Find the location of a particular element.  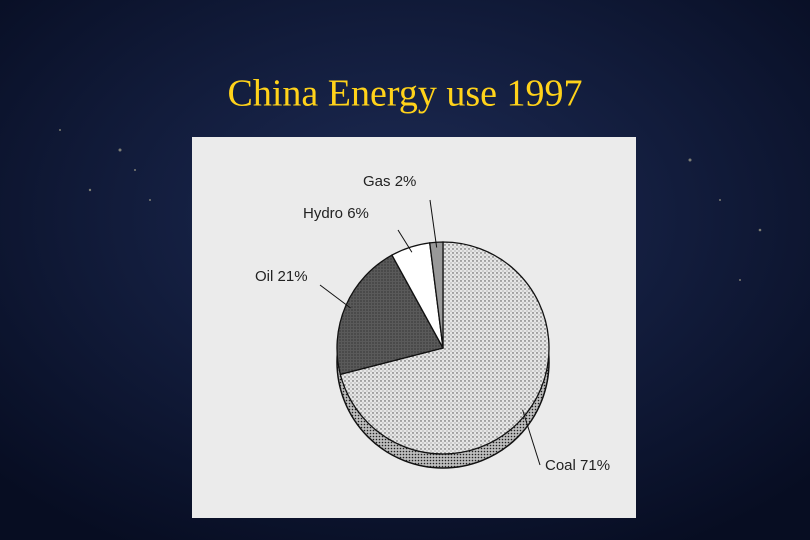

slice-label: Gas 2% is located at coordinates (389, 181).